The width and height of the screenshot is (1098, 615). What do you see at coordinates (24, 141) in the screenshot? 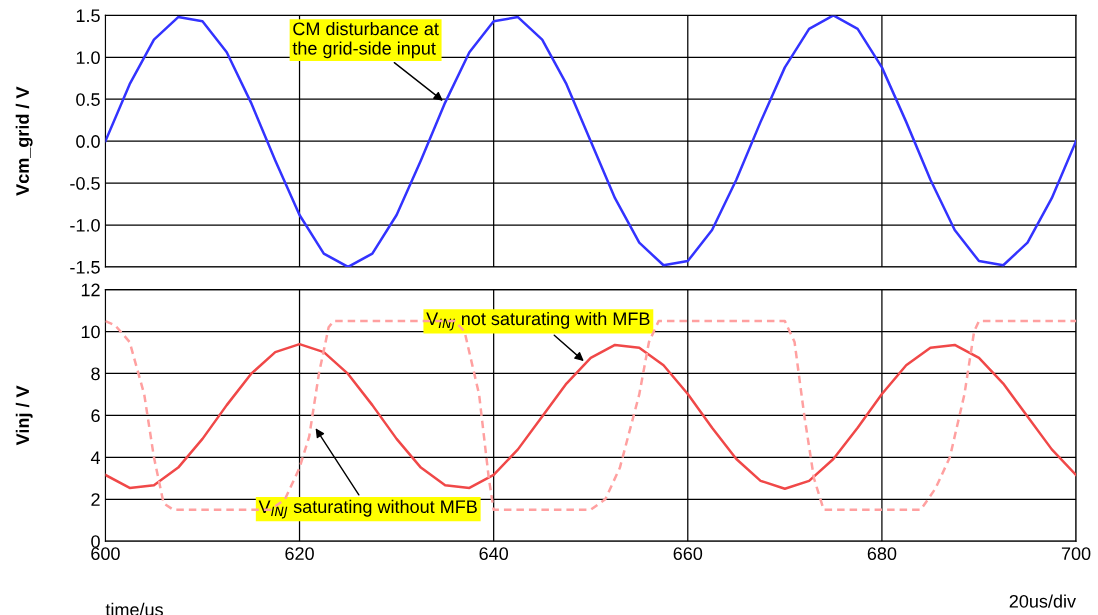
I see `y-axis-title: Vcm_grid / V` at bounding box center [24, 141].